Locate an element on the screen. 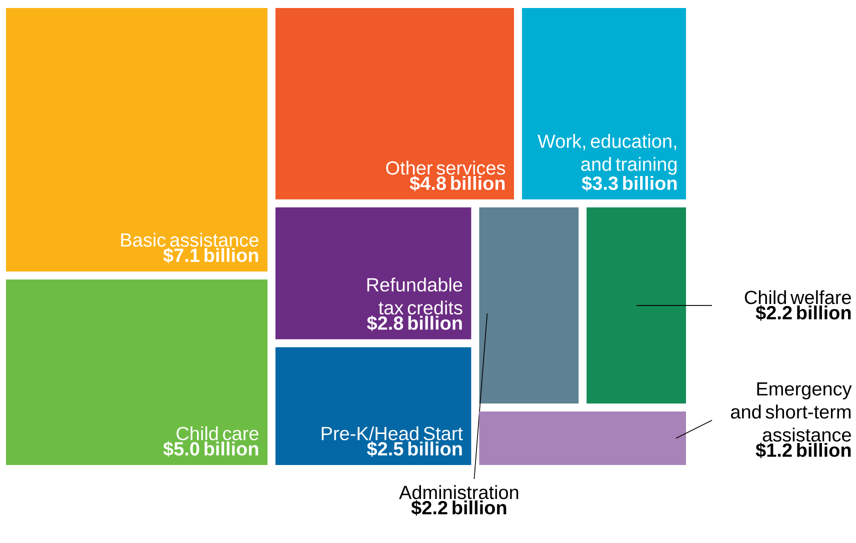  category-label: Pre-K/Head Start is located at coordinates (392, 433).